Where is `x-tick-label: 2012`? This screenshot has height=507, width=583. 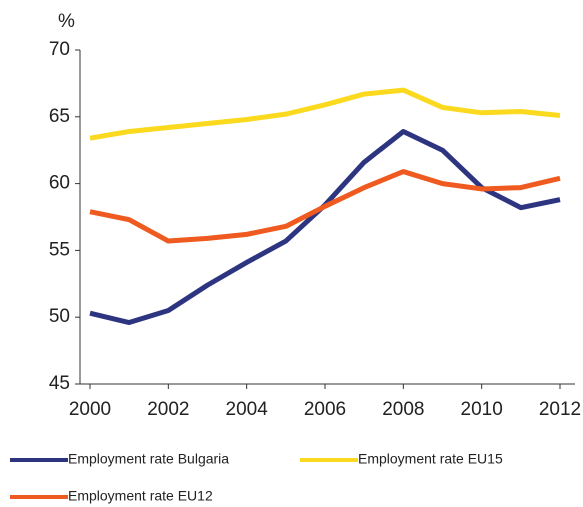 x-tick-label: 2012 is located at coordinates (560, 409).